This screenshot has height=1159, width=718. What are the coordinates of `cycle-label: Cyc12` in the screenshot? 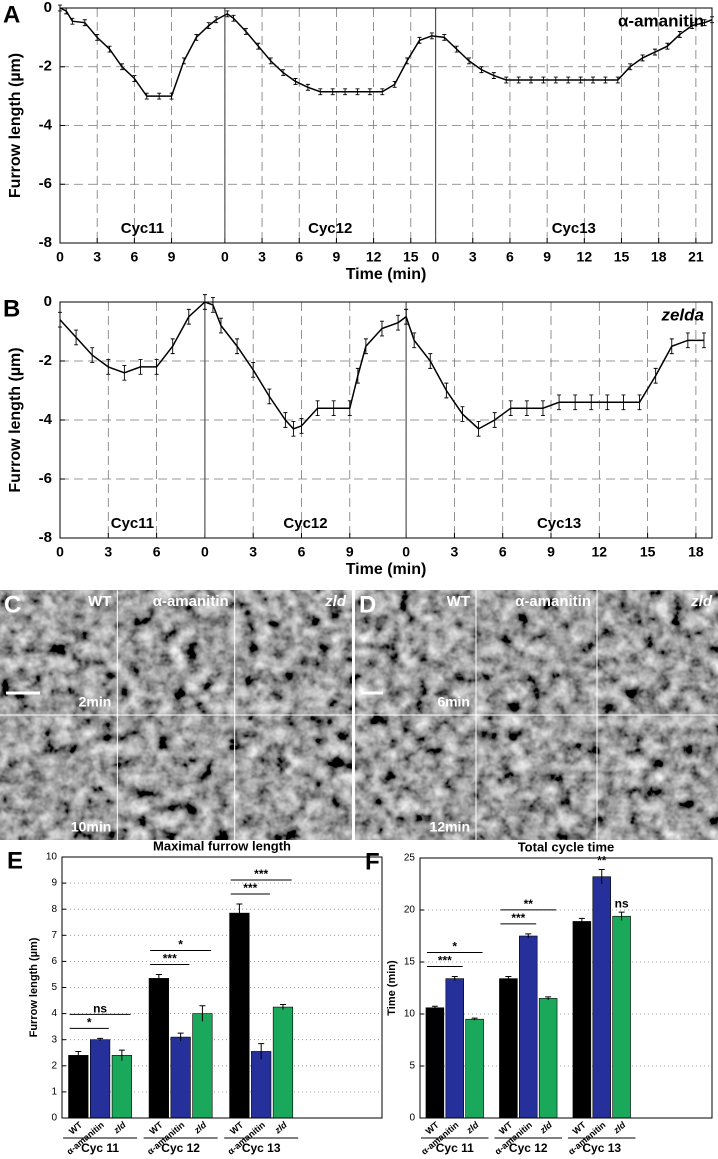 It's located at (330, 228).